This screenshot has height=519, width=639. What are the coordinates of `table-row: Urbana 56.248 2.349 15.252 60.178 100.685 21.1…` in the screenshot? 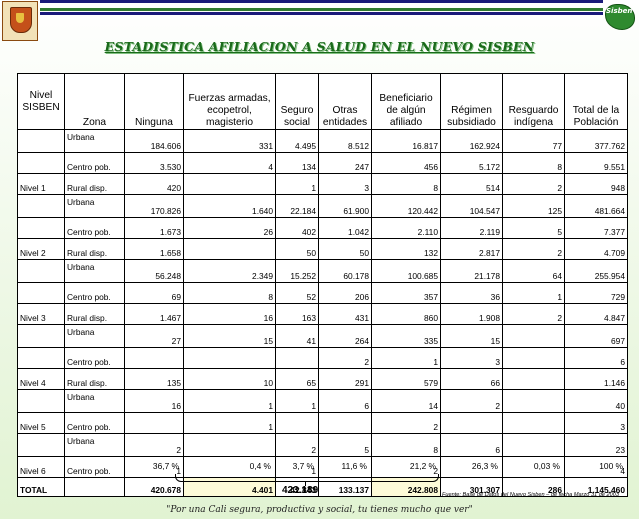 It's located at (322, 271).